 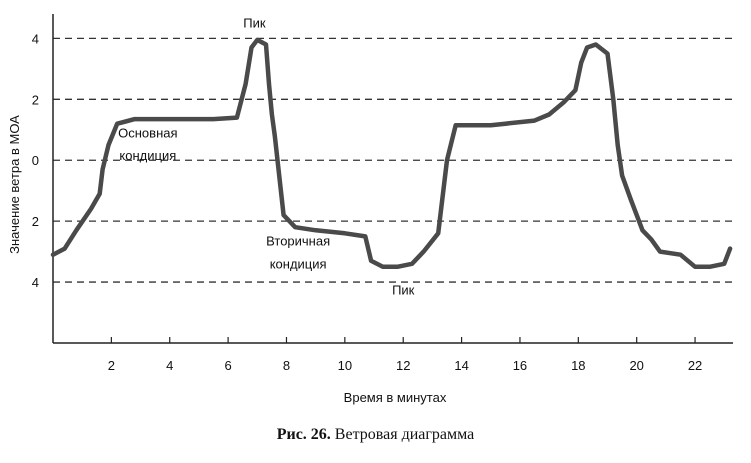 What do you see at coordinates (169, 365) in the screenshot?
I see `x-tick-label: 4` at bounding box center [169, 365].